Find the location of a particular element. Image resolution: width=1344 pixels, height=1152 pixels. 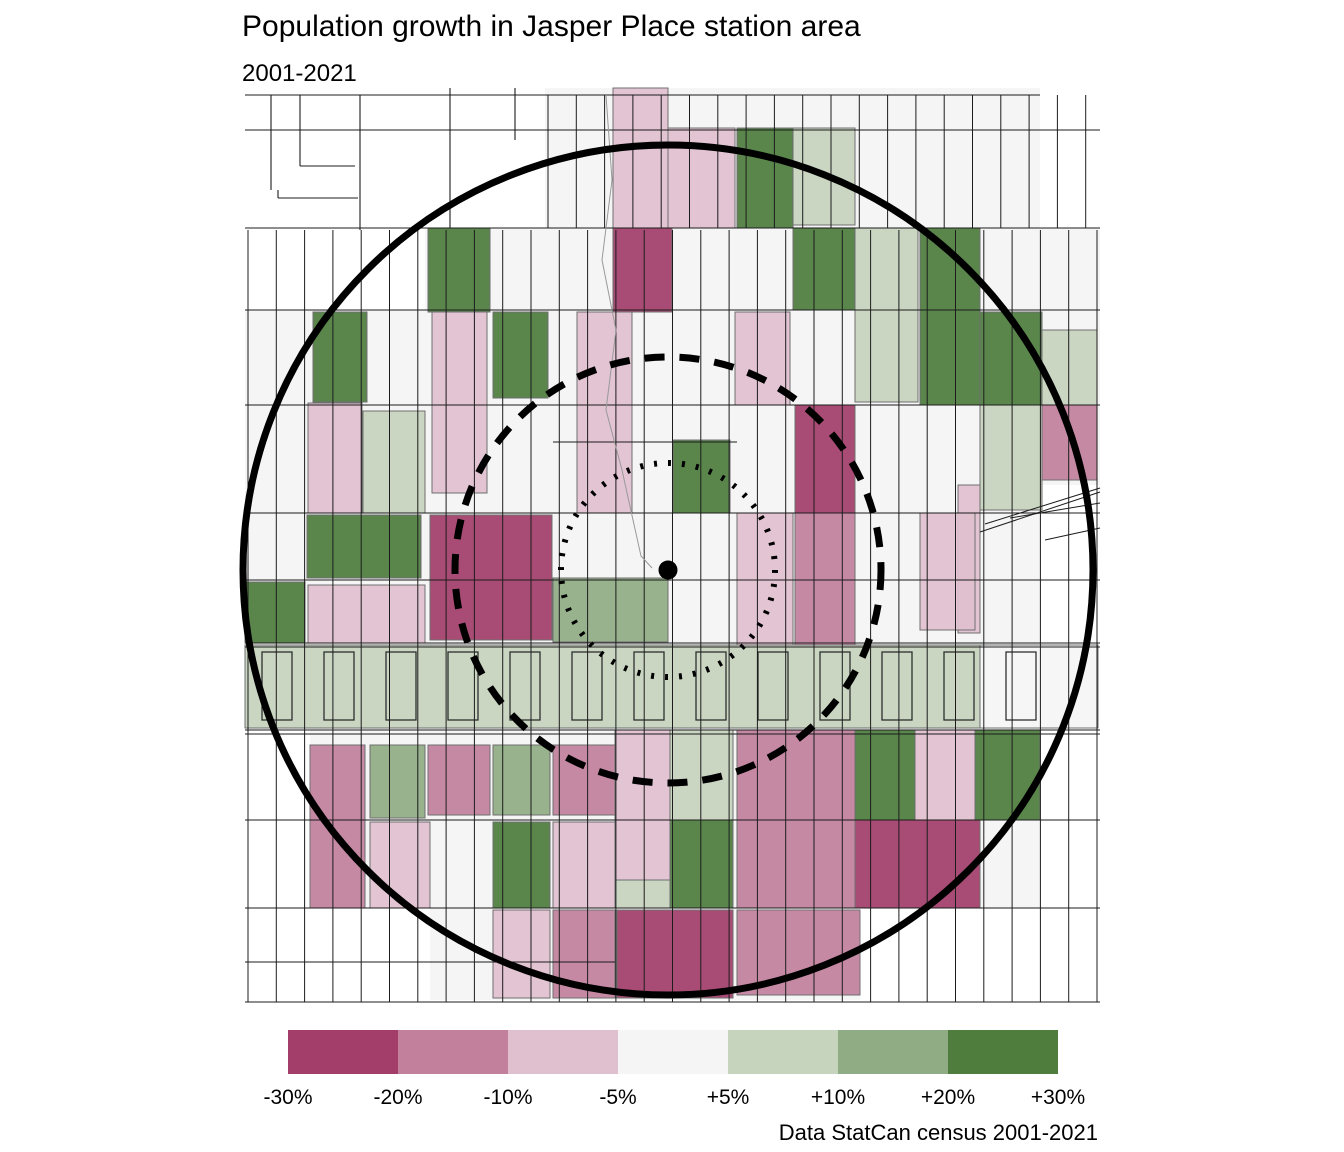

chart-subtitle: 2001-2021 is located at coordinates (299, 73).